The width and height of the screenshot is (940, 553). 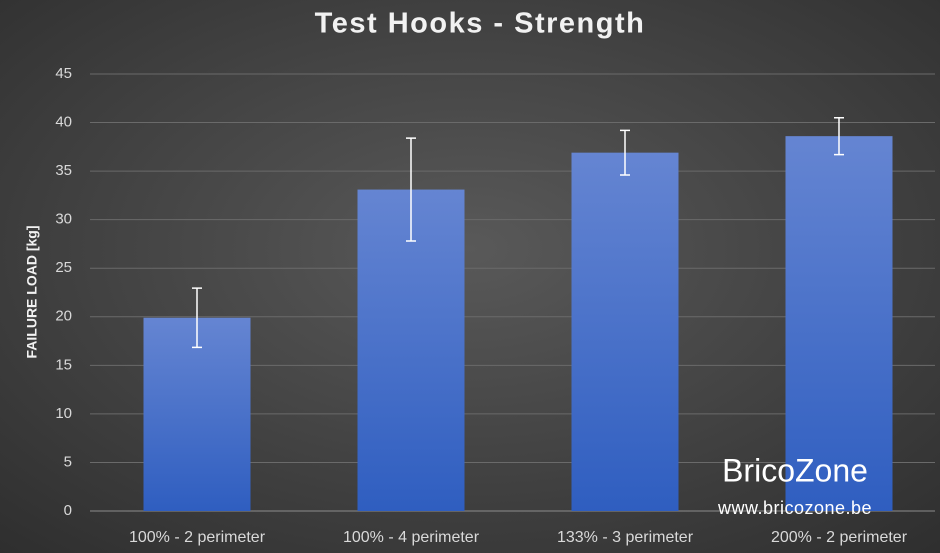 What do you see at coordinates (63, 170) in the screenshot?
I see `y-tick-label: 35` at bounding box center [63, 170].